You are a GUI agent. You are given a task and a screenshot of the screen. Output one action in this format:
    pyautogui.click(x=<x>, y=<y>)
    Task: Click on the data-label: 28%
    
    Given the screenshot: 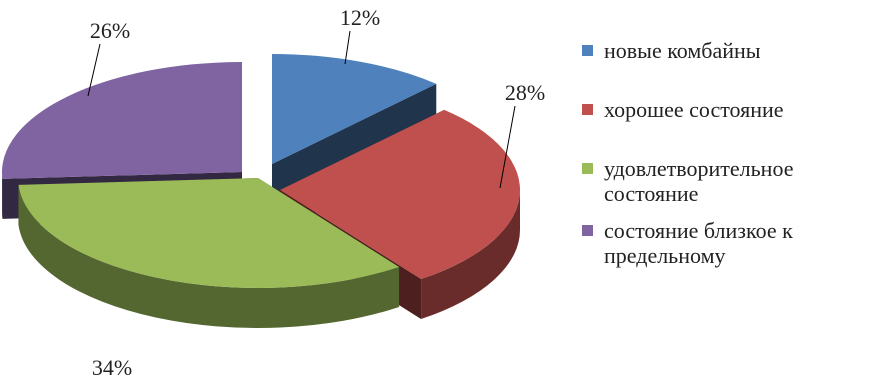 What is the action you would take?
    pyautogui.click(x=525, y=92)
    